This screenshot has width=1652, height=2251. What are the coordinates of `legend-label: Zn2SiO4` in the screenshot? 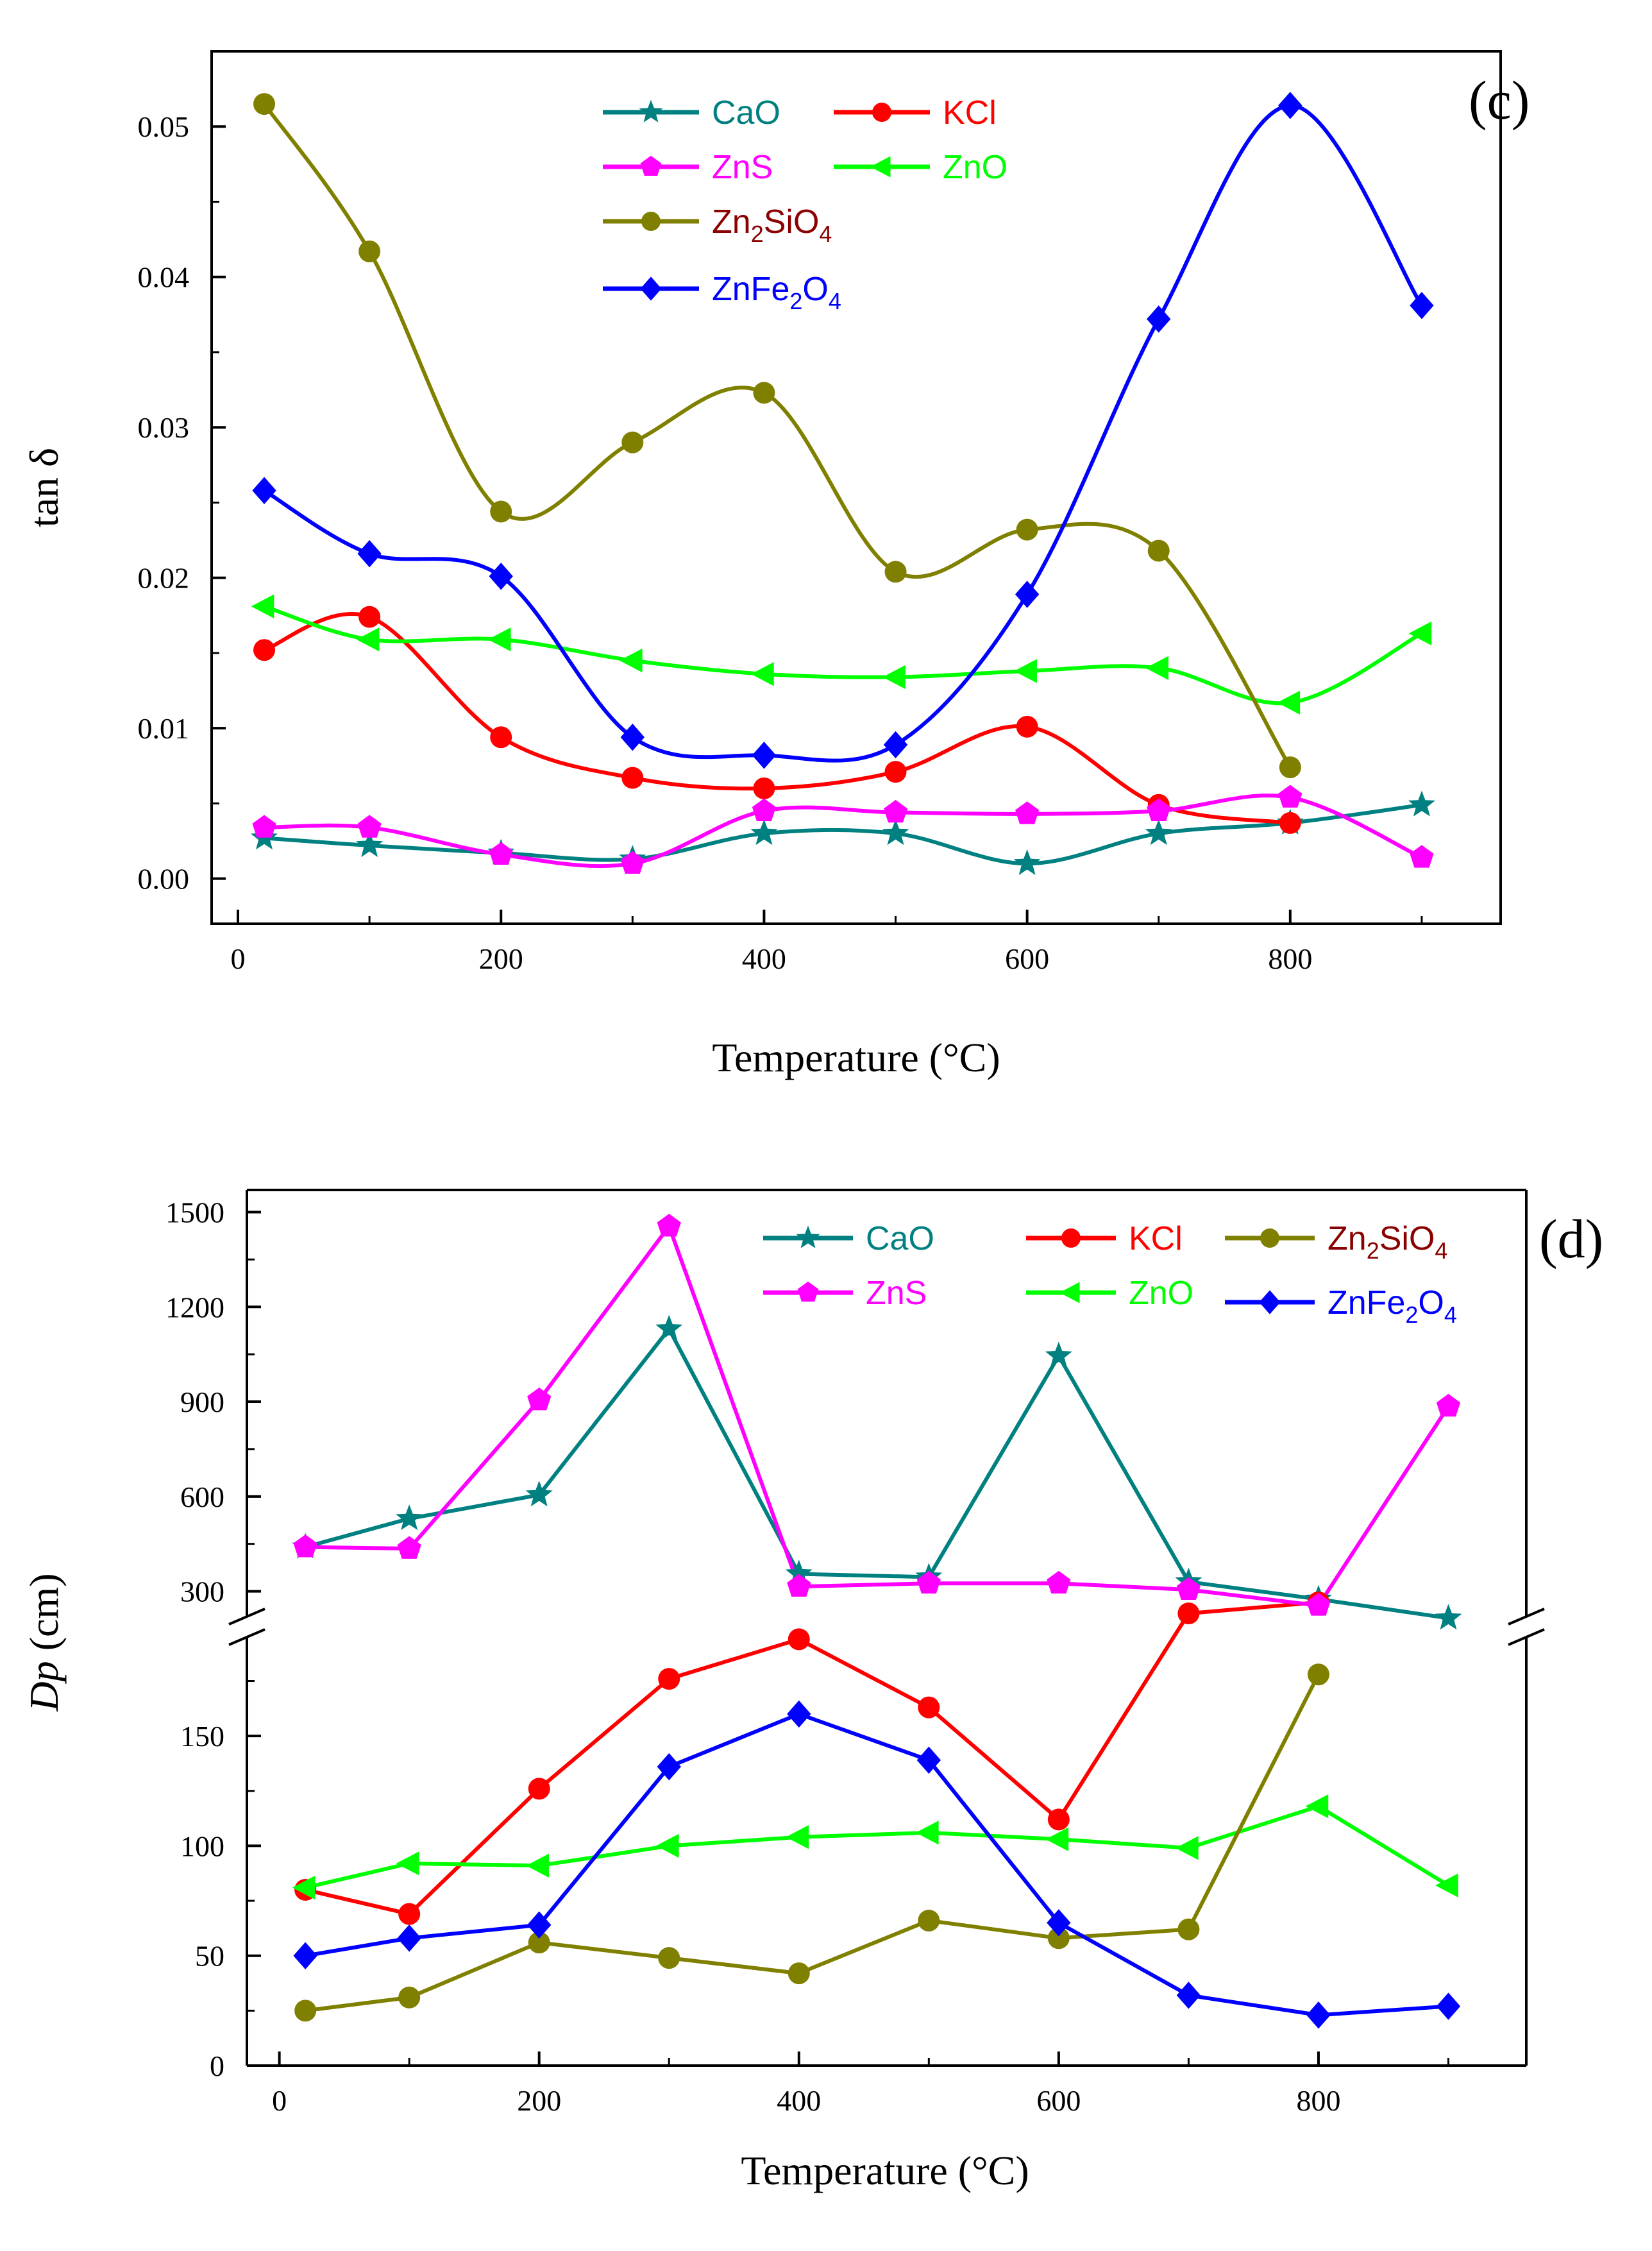 It's located at (1387, 1242).